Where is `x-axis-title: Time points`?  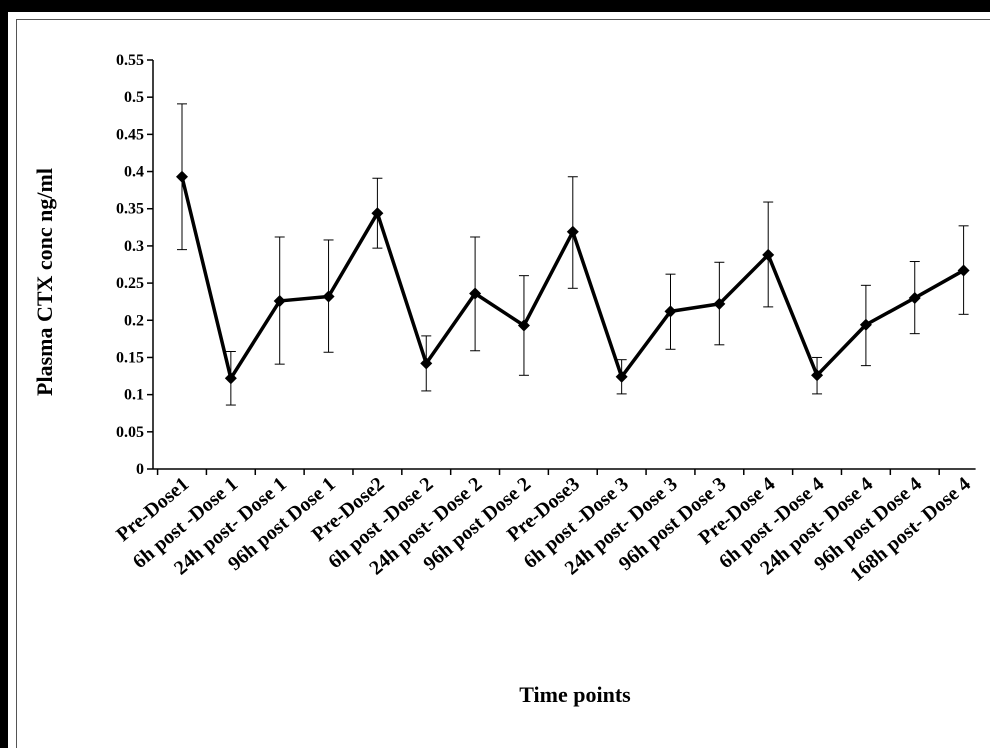 x-axis-title: Time points is located at coordinates (575, 694).